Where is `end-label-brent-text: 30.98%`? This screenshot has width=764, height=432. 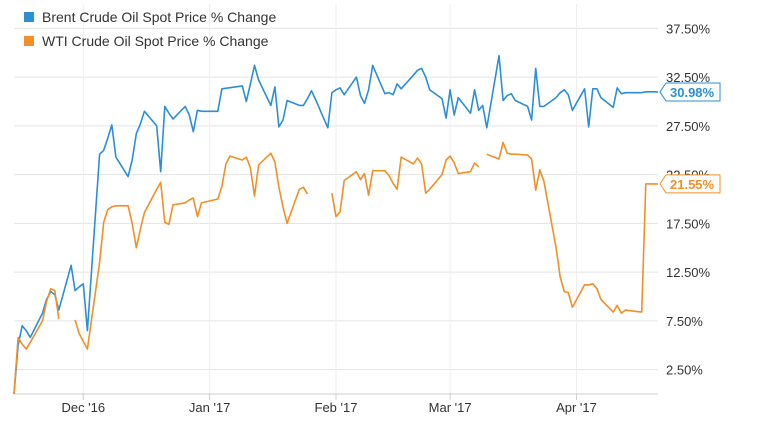
end-label-brent-text: 30.98% is located at coordinates (692, 92).